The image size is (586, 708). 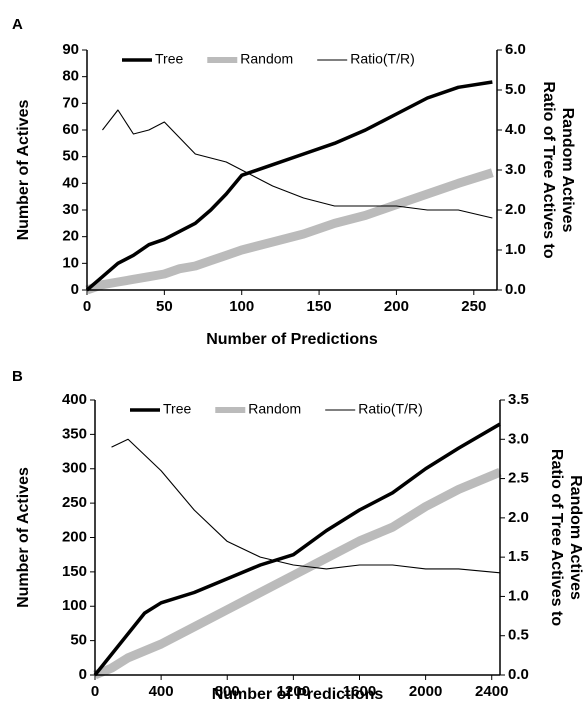 I want to click on x-tick-label: 400, so click(x=161, y=691).